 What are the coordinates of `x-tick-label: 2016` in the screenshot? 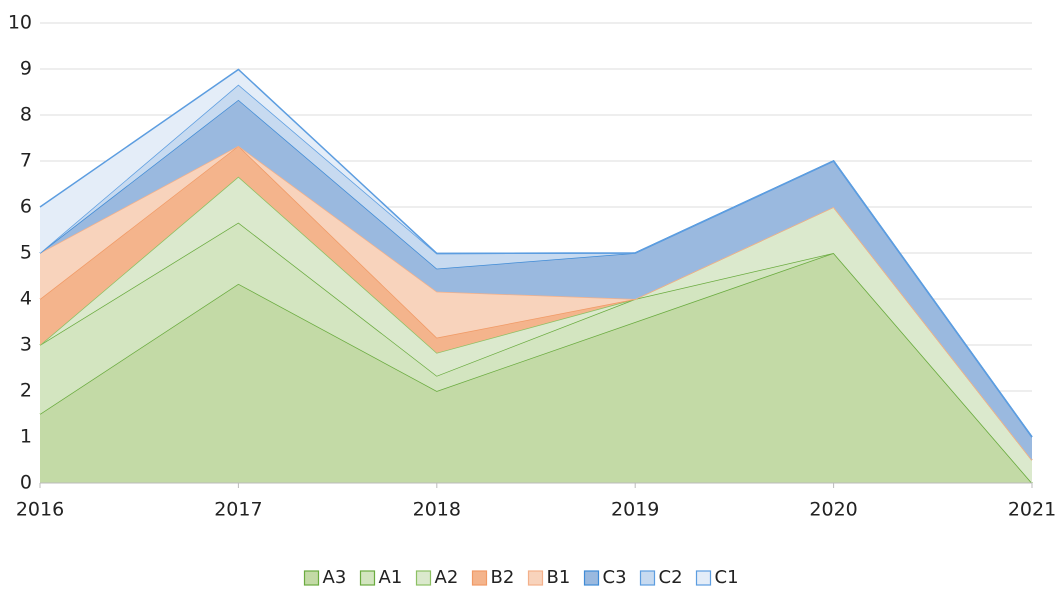 It's located at (40, 510).